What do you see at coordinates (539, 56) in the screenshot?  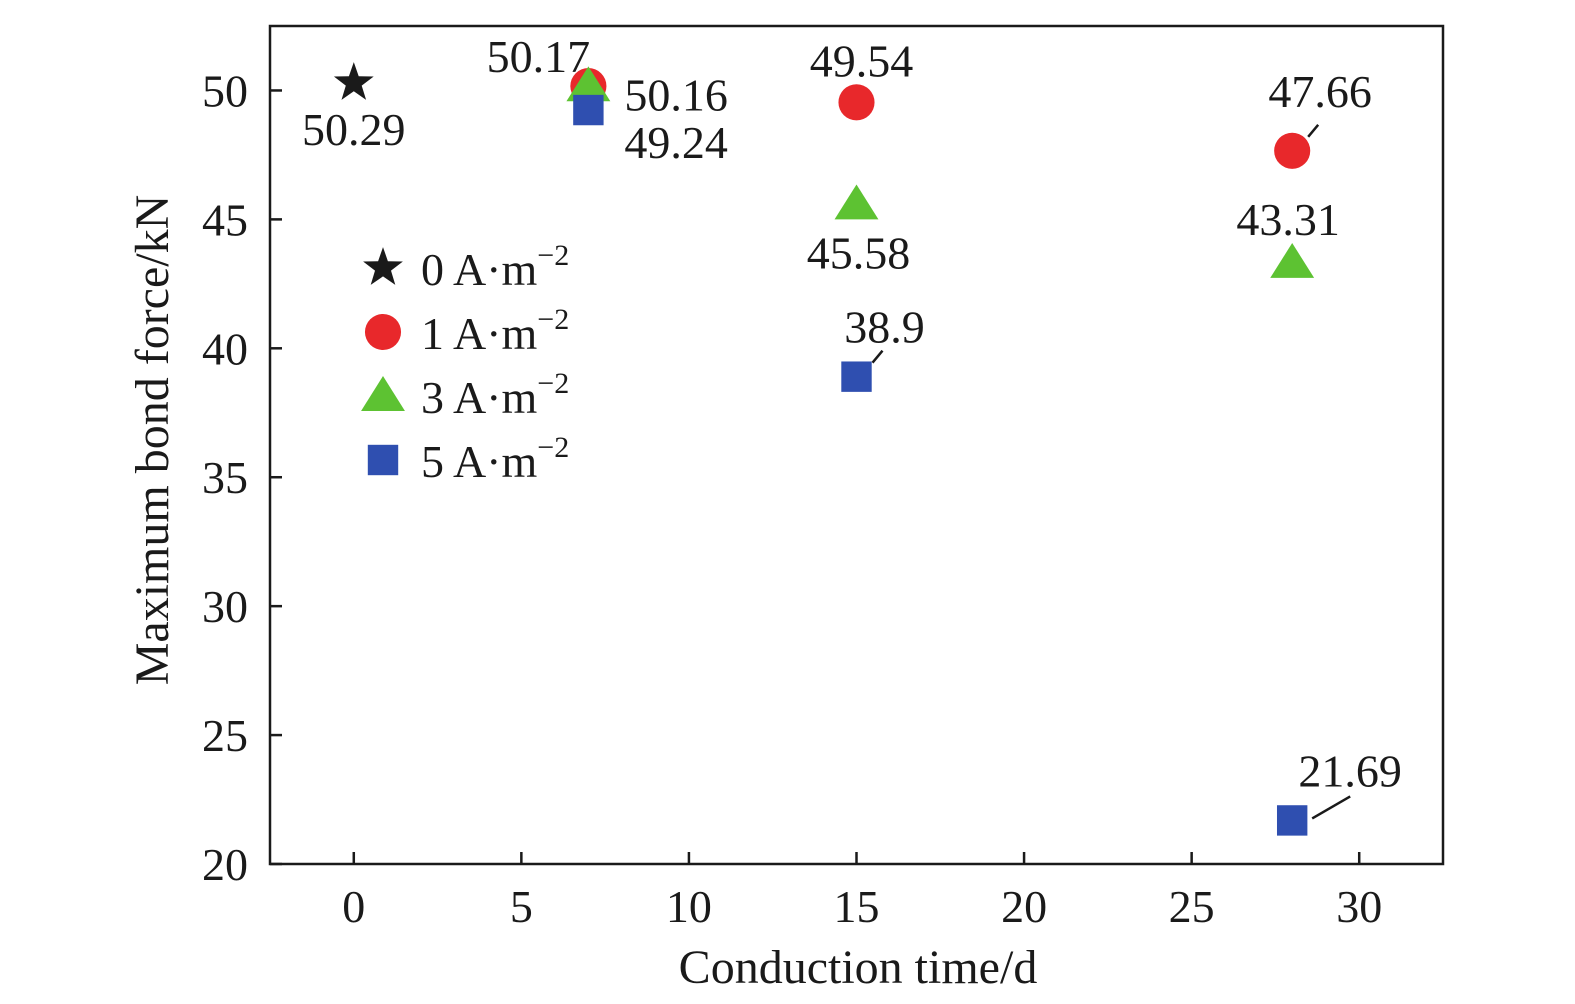 I see `data-label: 50.17` at bounding box center [539, 56].